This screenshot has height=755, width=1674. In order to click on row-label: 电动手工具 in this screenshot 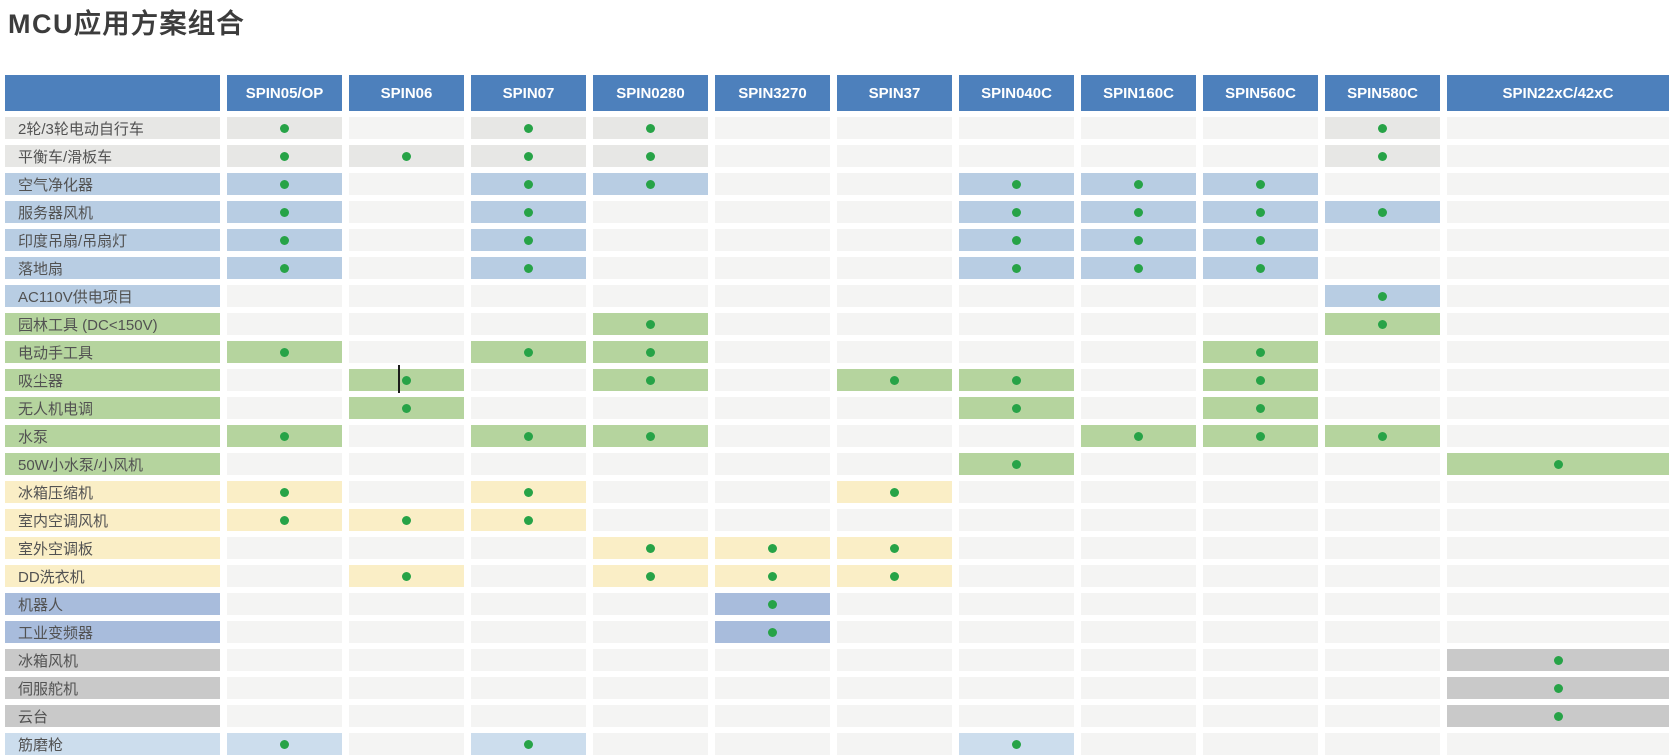, I will do `click(112, 352)`.